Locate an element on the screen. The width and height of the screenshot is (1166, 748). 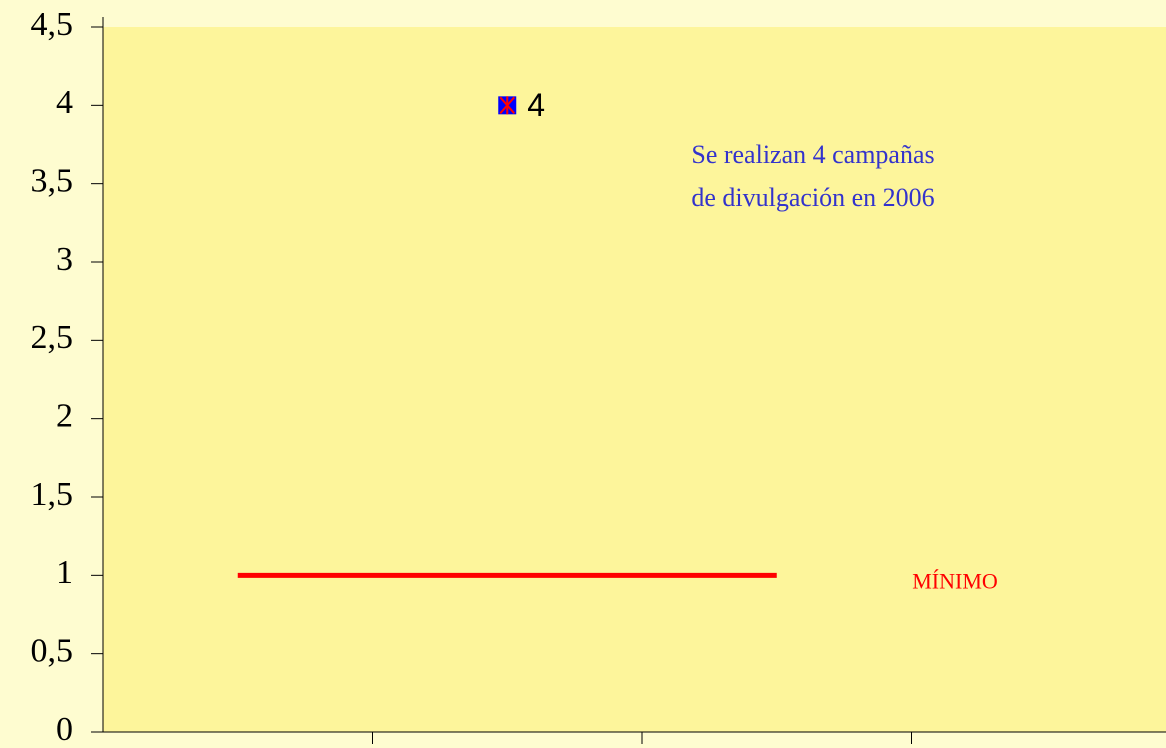
y-tick-label: 1,5 is located at coordinates (52, 494).